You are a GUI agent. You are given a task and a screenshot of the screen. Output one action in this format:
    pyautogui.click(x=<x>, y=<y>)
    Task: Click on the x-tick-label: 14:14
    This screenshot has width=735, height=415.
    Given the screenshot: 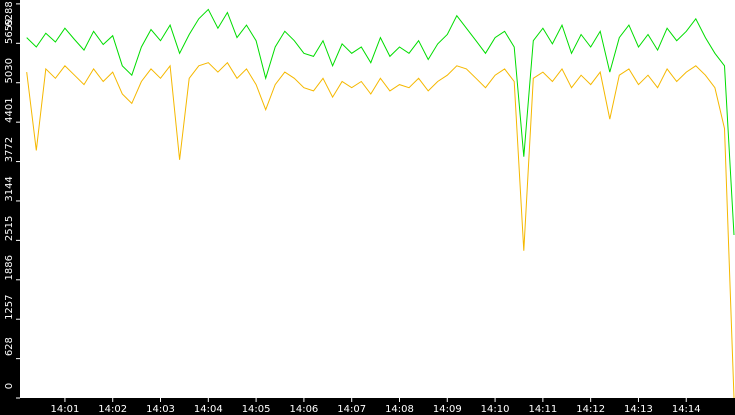 What is the action you would take?
    pyautogui.click(x=686, y=409)
    